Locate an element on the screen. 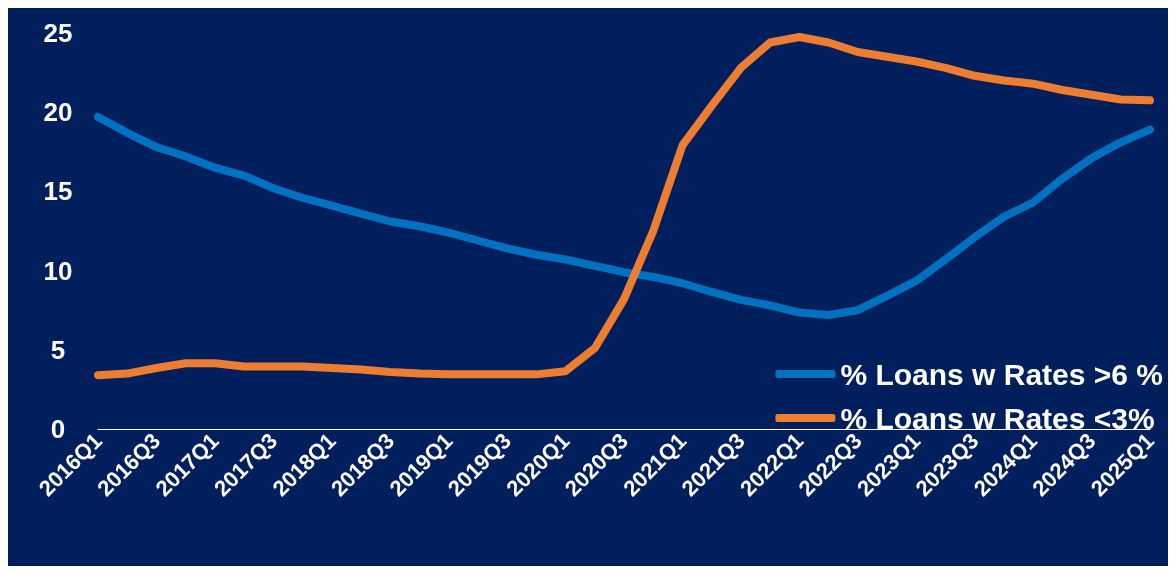  y-tick-label: 20 is located at coordinates (58, 112).